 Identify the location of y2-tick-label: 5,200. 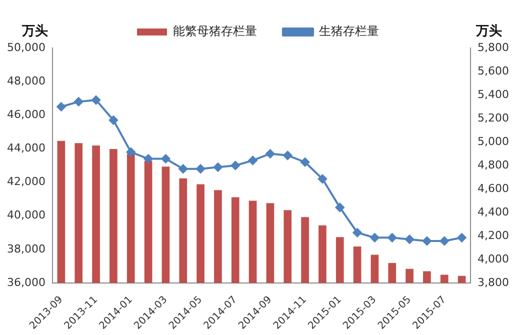
(494, 117).